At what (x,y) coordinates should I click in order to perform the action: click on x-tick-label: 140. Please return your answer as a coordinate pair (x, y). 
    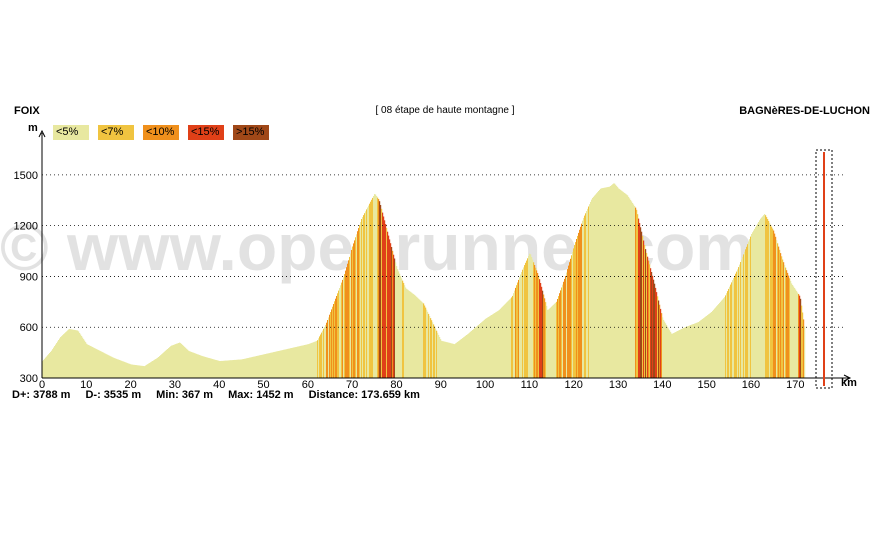
    Looking at the image, I should click on (662, 385).